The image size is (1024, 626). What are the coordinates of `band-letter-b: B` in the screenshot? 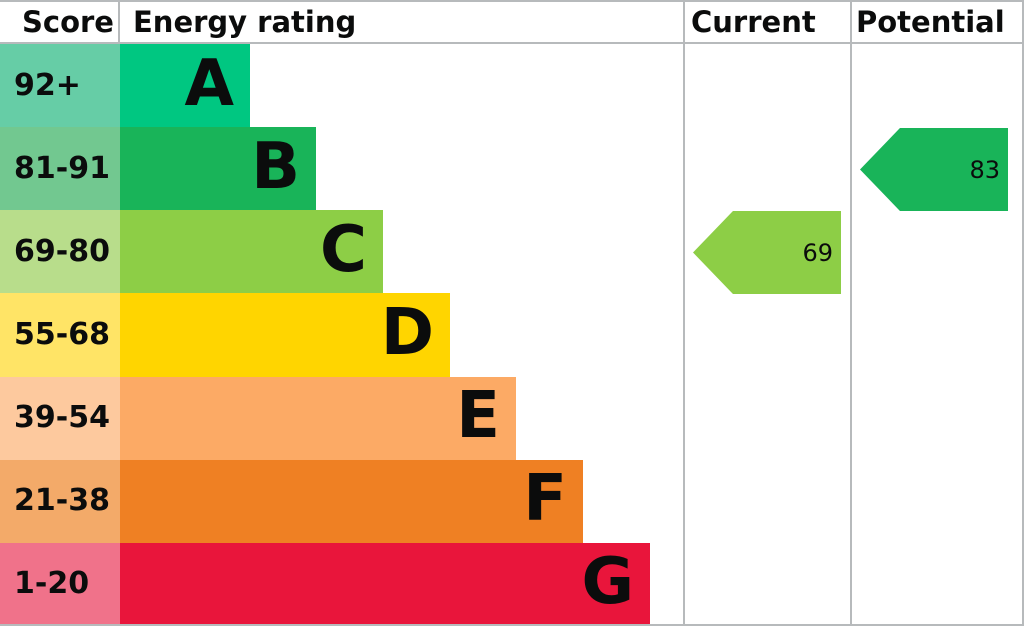 It's located at (275, 166).